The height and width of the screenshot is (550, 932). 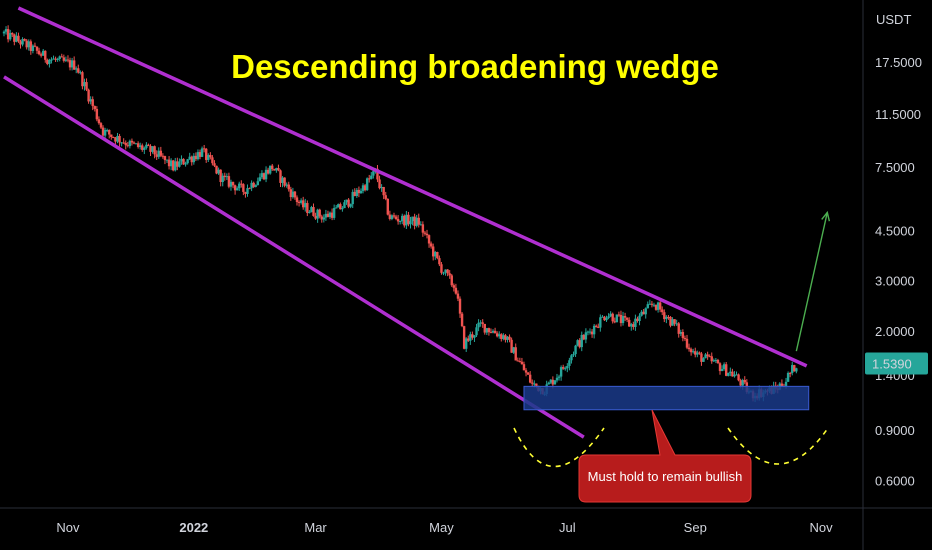 I want to click on callout-text: Must hold to remain bullish, so click(x=665, y=476).